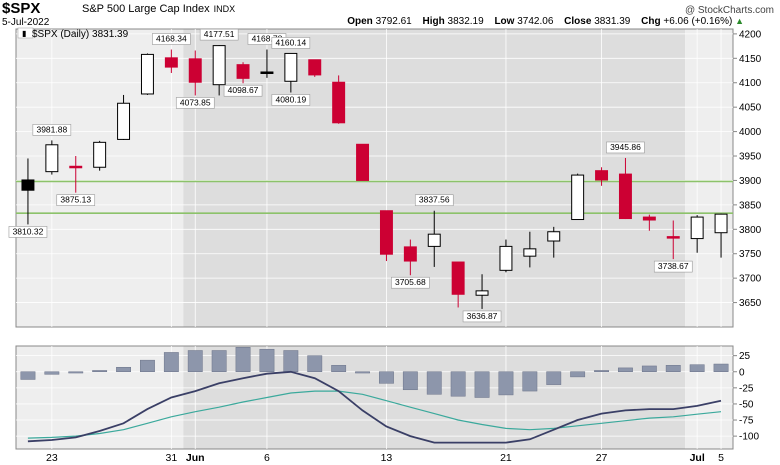 The height and width of the screenshot is (465, 780). Describe the element at coordinates (625, 147) in the screenshot. I see `price-annotation-label: 3945.86` at that location.